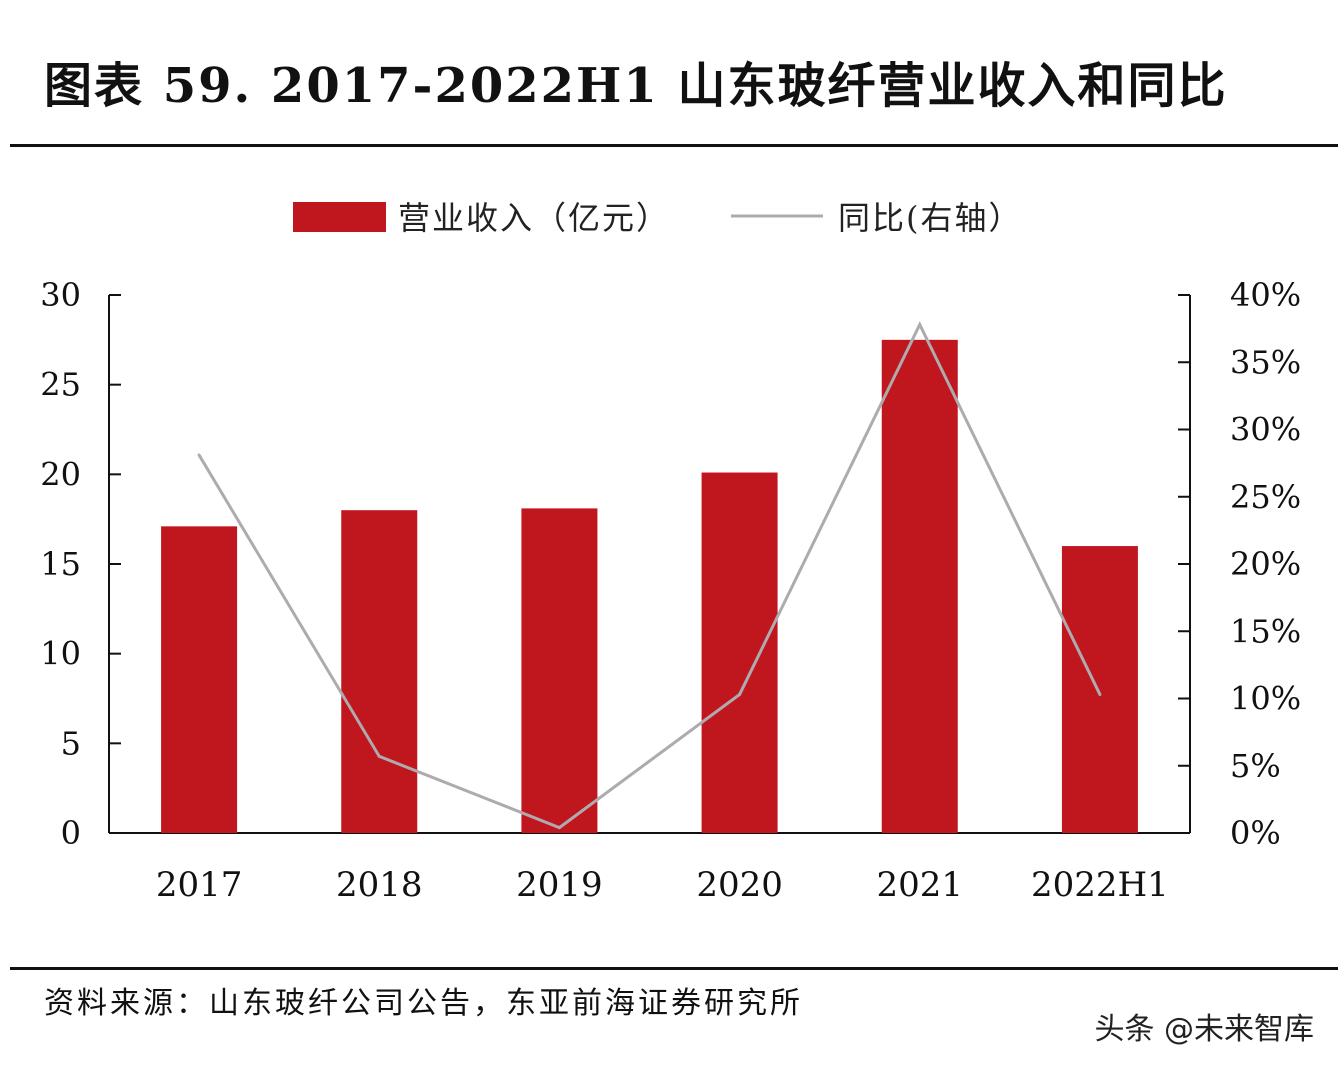 The height and width of the screenshot is (1068, 1344). Describe the element at coordinates (199, 455) in the screenshot. I see `yoy-point-2017` at that location.